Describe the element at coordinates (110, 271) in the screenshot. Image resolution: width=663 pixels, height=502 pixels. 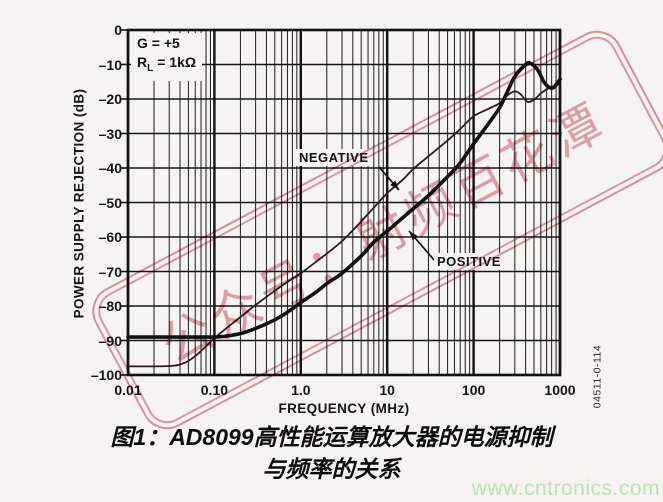
I see `y-tick-label: –70` at that location.